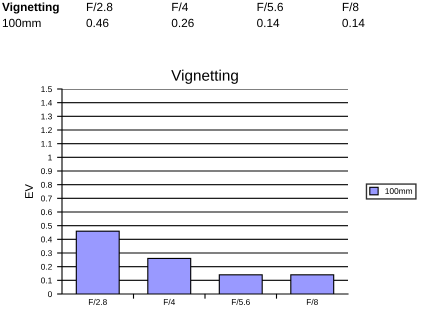 This screenshot has height=324, width=427. Describe the element at coordinates (46, 267) in the screenshot. I see `y-tick-label: 0.2` at that location.